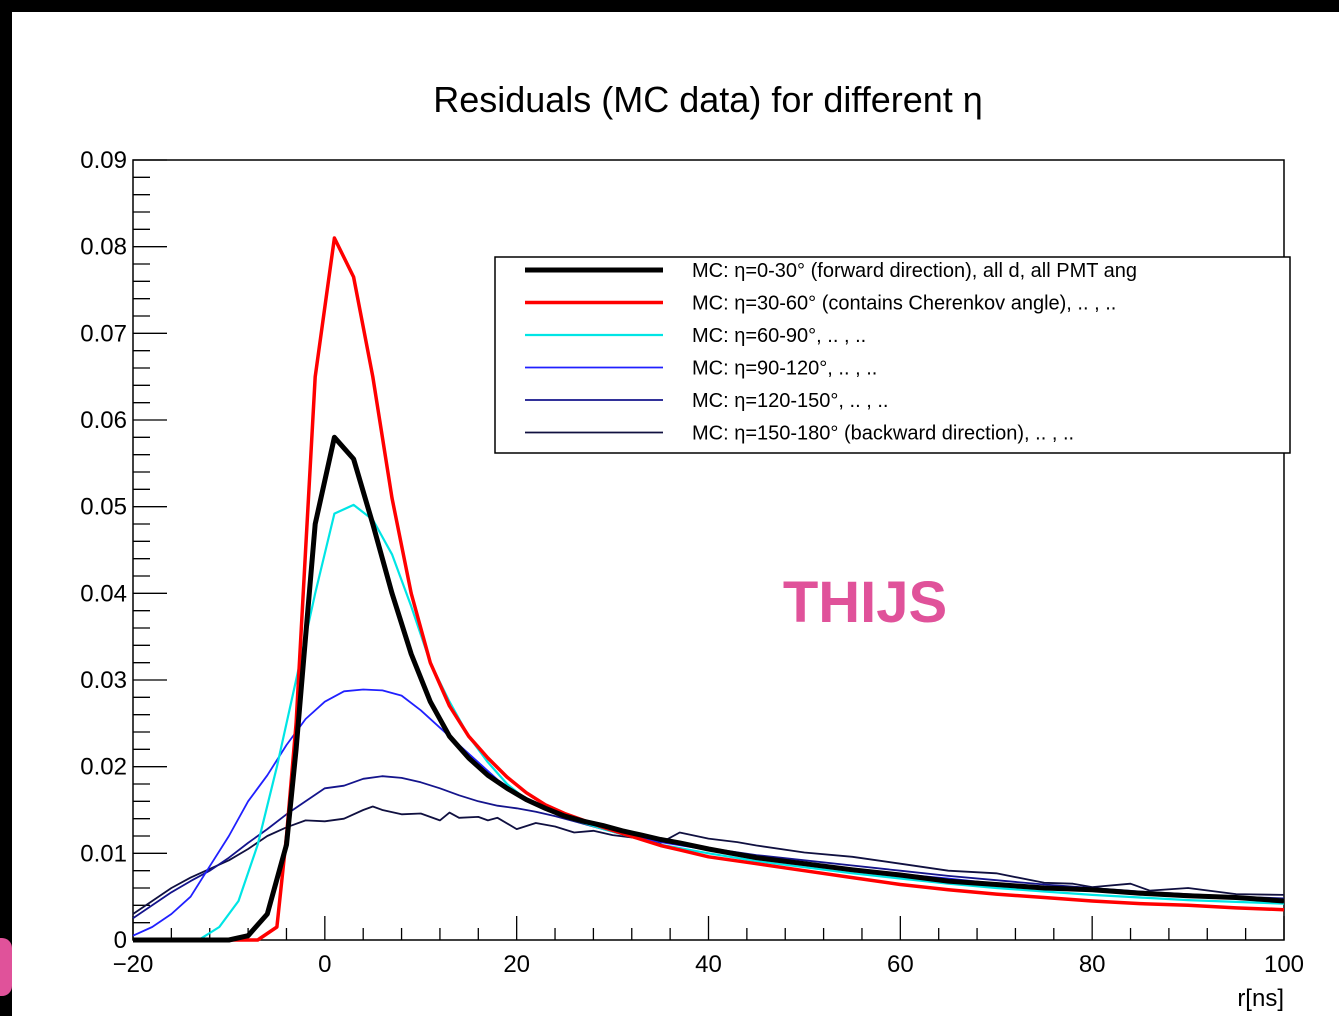  What do you see at coordinates (784, 369) in the screenshot?
I see `legend-label: MC: η=90-120°, .. , ..` at bounding box center [784, 369].